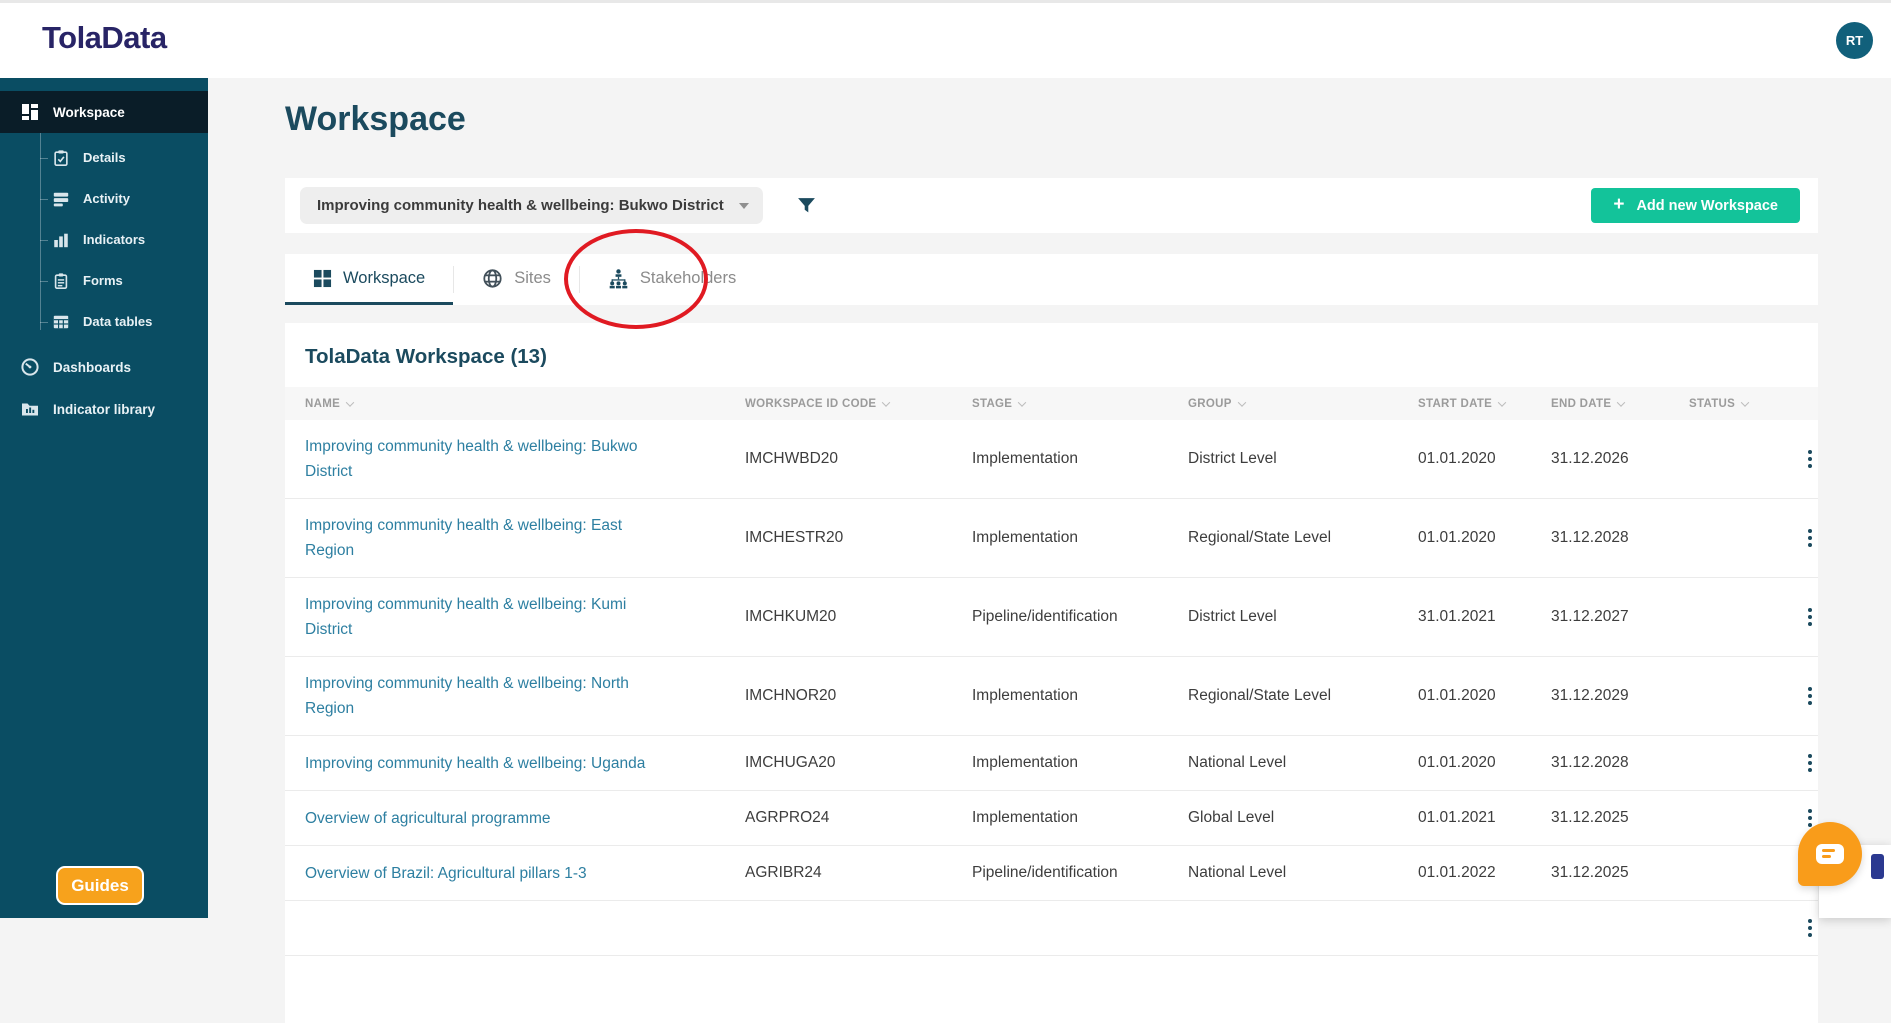  Describe the element at coordinates (30, 367) in the screenshot. I see `gauge-icon` at that location.